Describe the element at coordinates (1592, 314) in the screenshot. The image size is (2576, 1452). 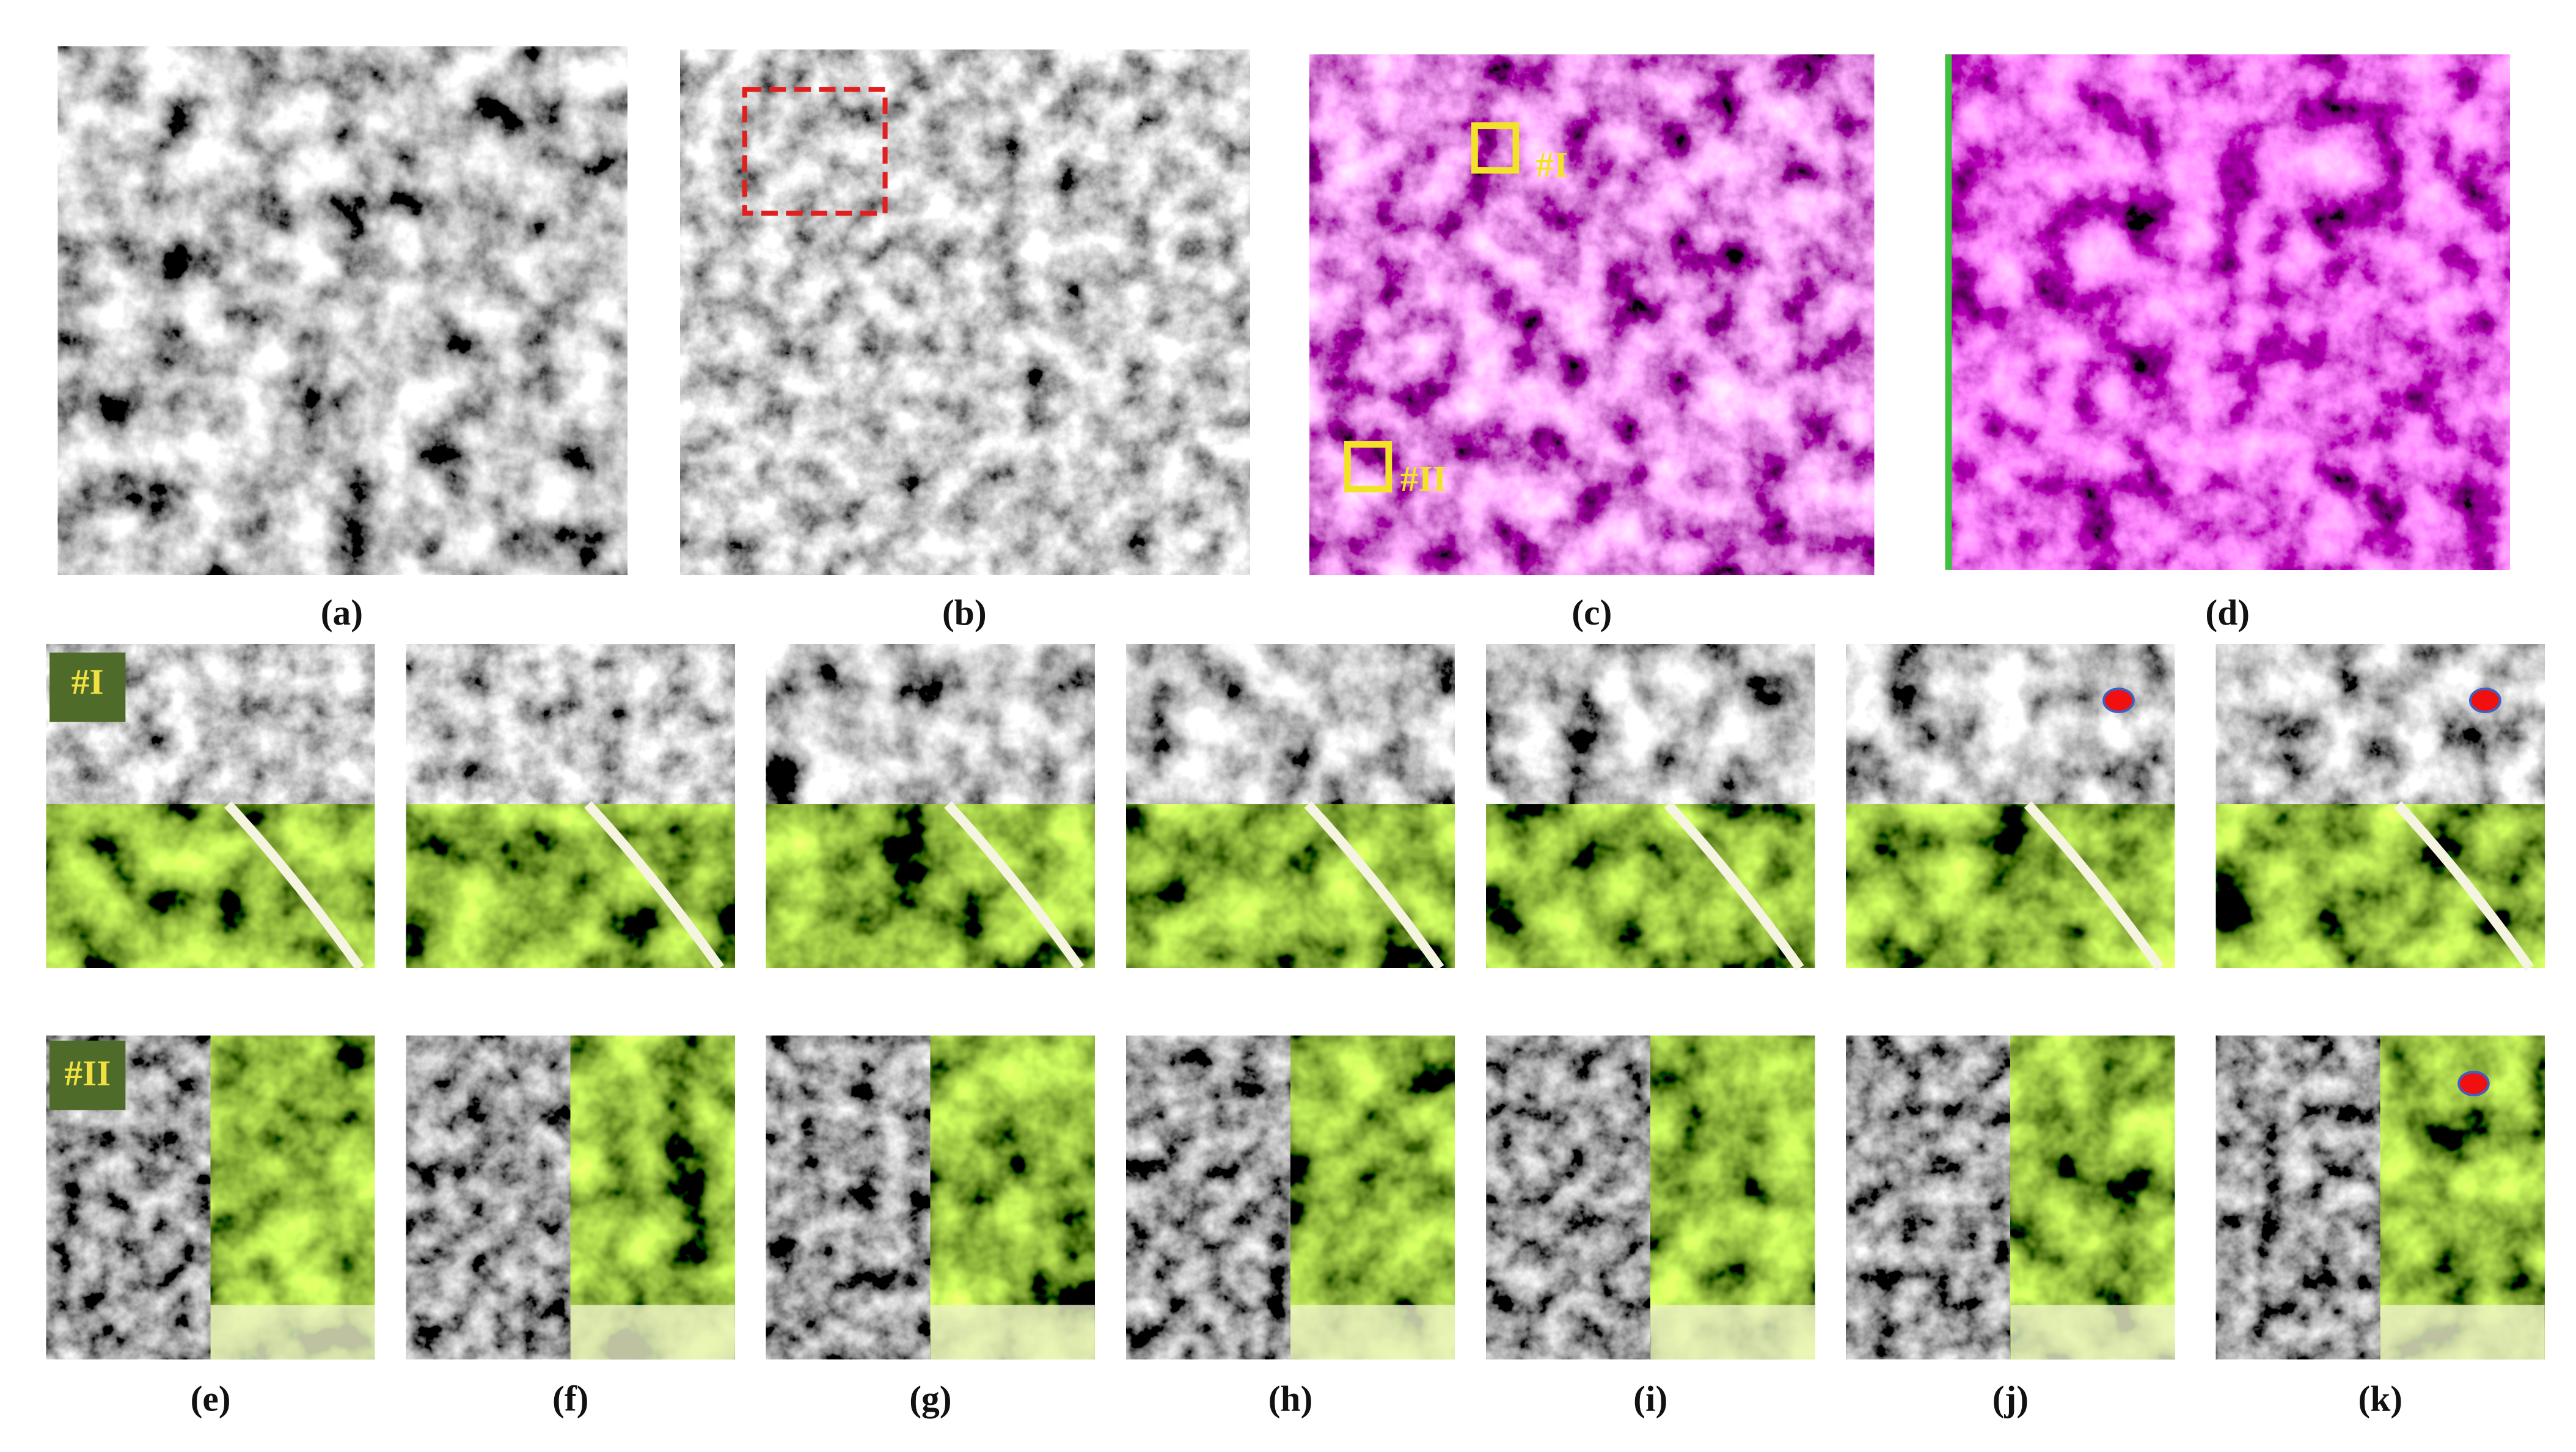
I see `image-c` at that location.